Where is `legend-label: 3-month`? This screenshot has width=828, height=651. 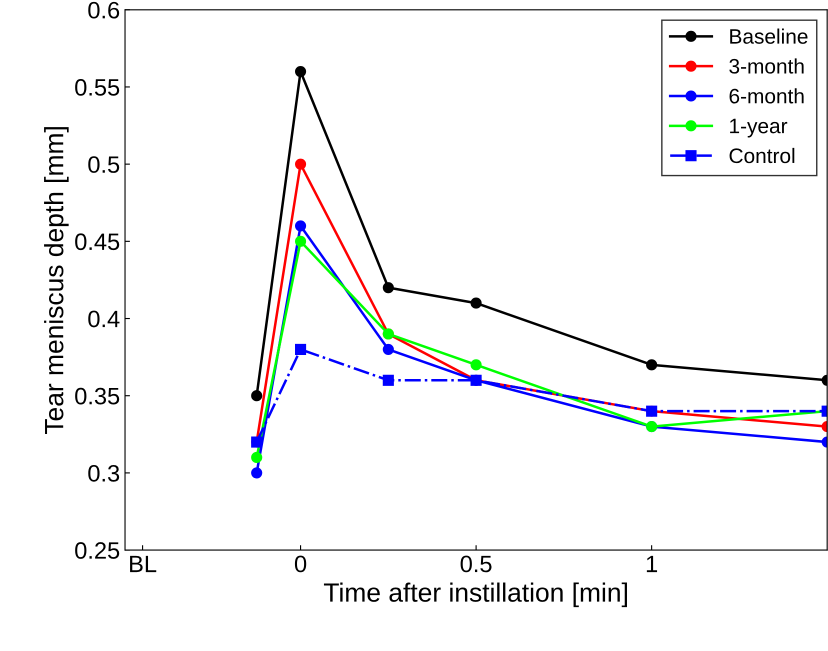
legend-label: 3-month is located at coordinates (766, 66).